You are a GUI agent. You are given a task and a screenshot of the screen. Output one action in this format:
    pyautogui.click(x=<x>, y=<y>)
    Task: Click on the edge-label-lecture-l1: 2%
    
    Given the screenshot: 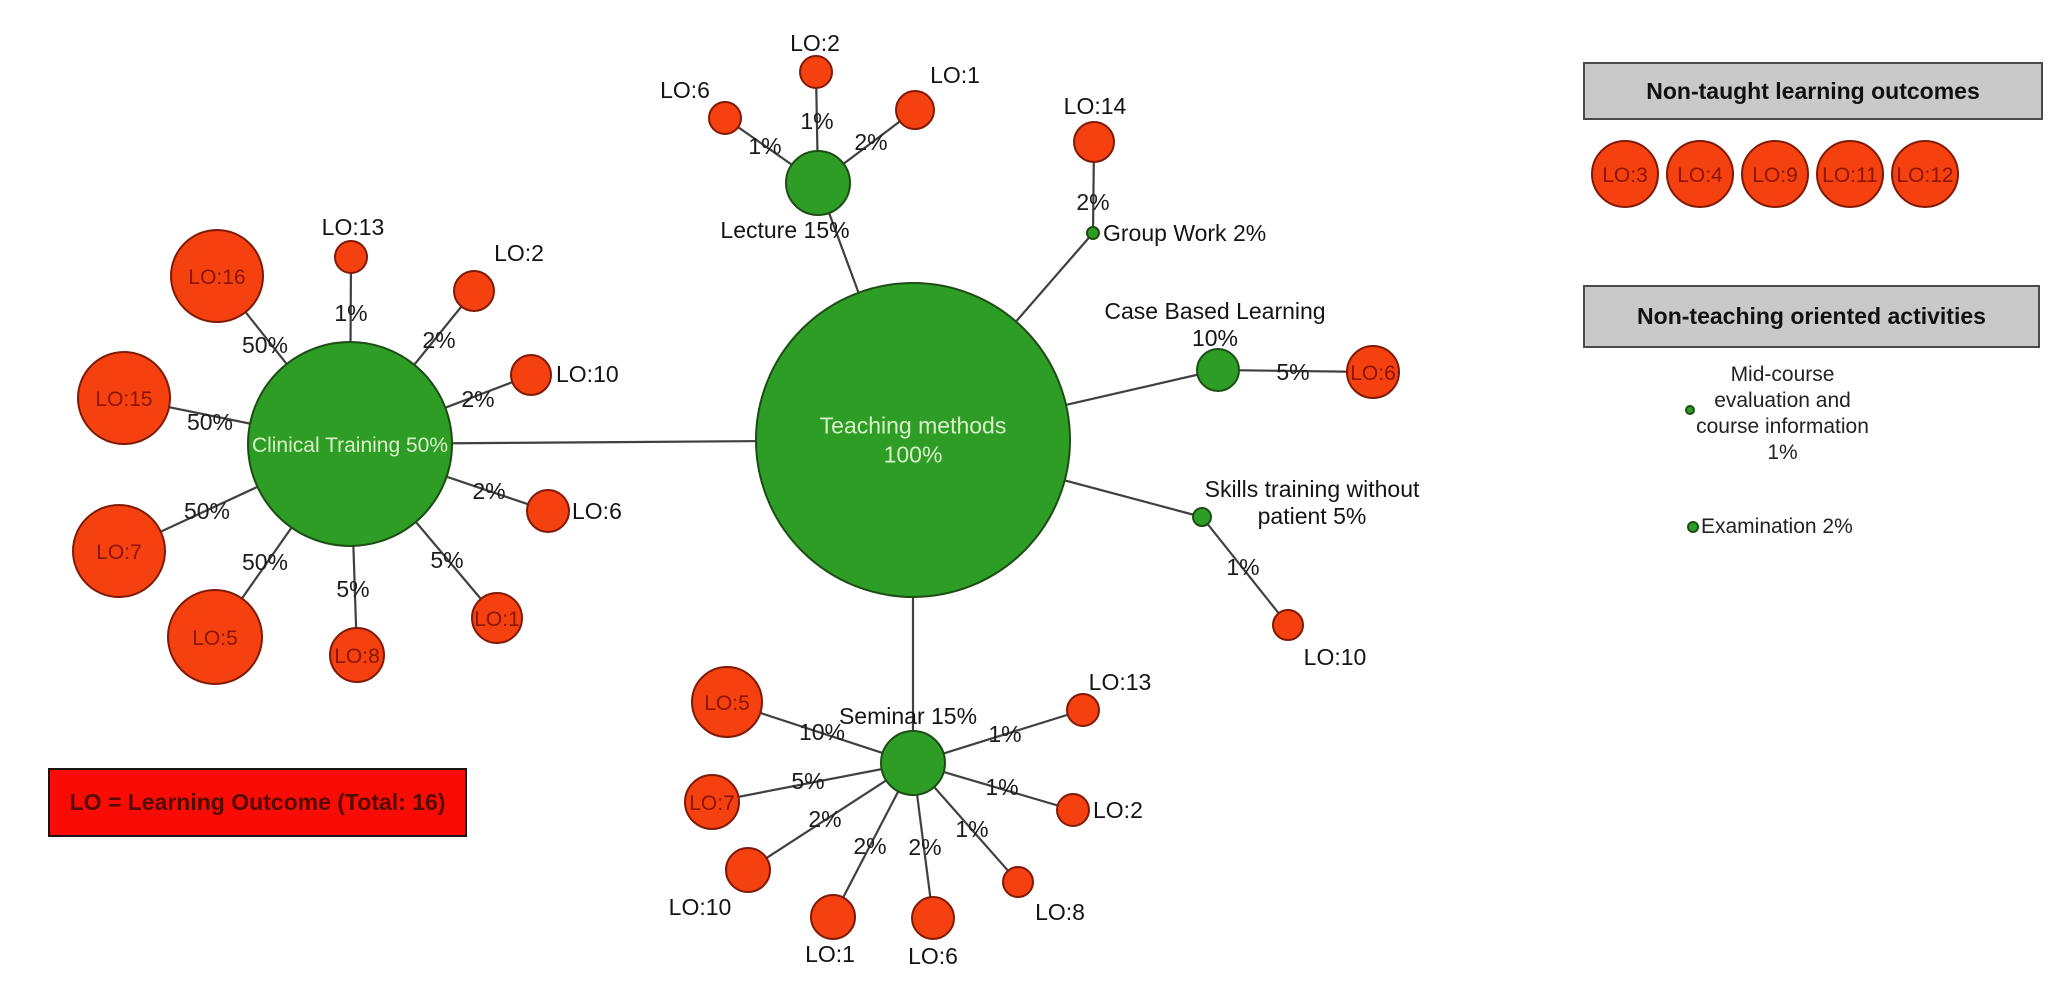 What is the action you would take?
    pyautogui.click(x=870, y=142)
    